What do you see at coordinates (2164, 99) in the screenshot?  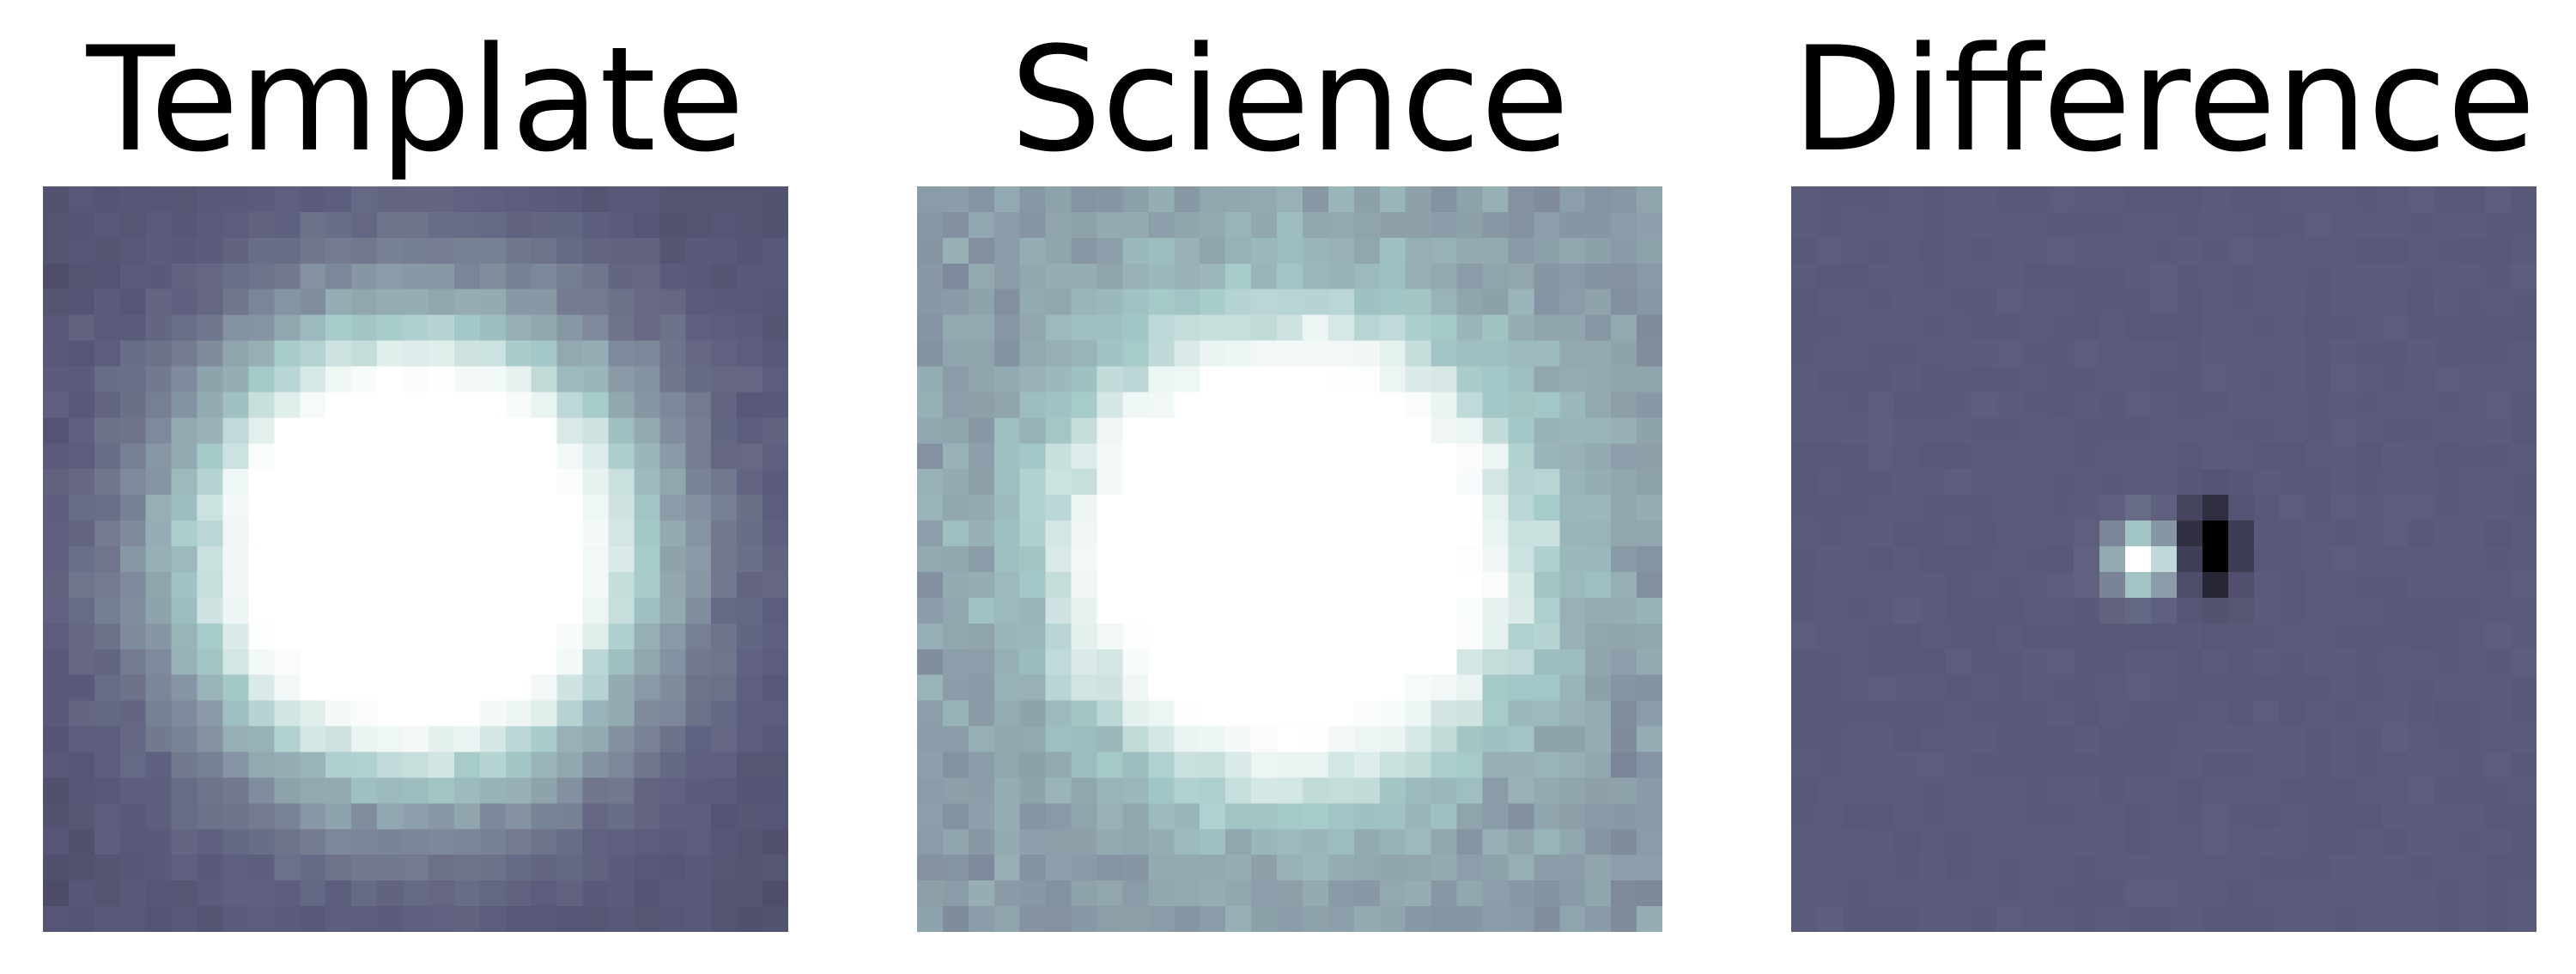 I see `difference-title: Difference` at bounding box center [2164, 99].